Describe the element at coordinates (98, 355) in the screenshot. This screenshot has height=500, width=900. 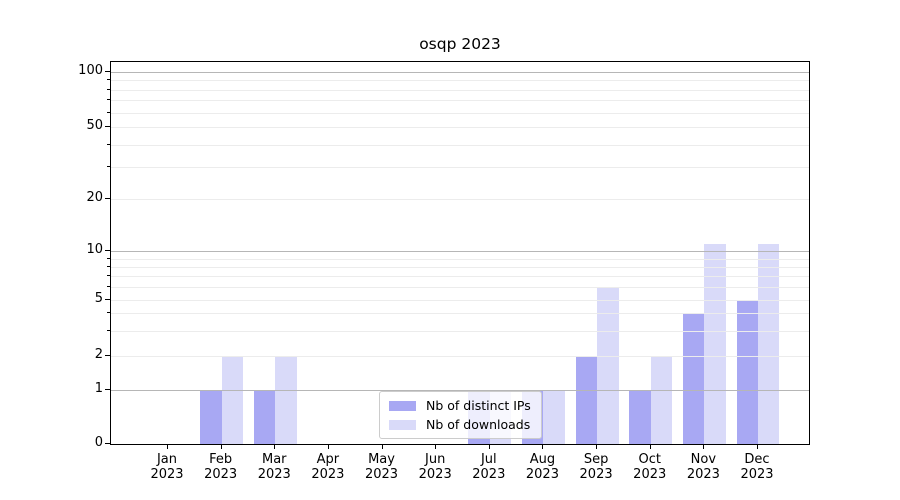
I see `y-tick-label-2: 2` at that location.